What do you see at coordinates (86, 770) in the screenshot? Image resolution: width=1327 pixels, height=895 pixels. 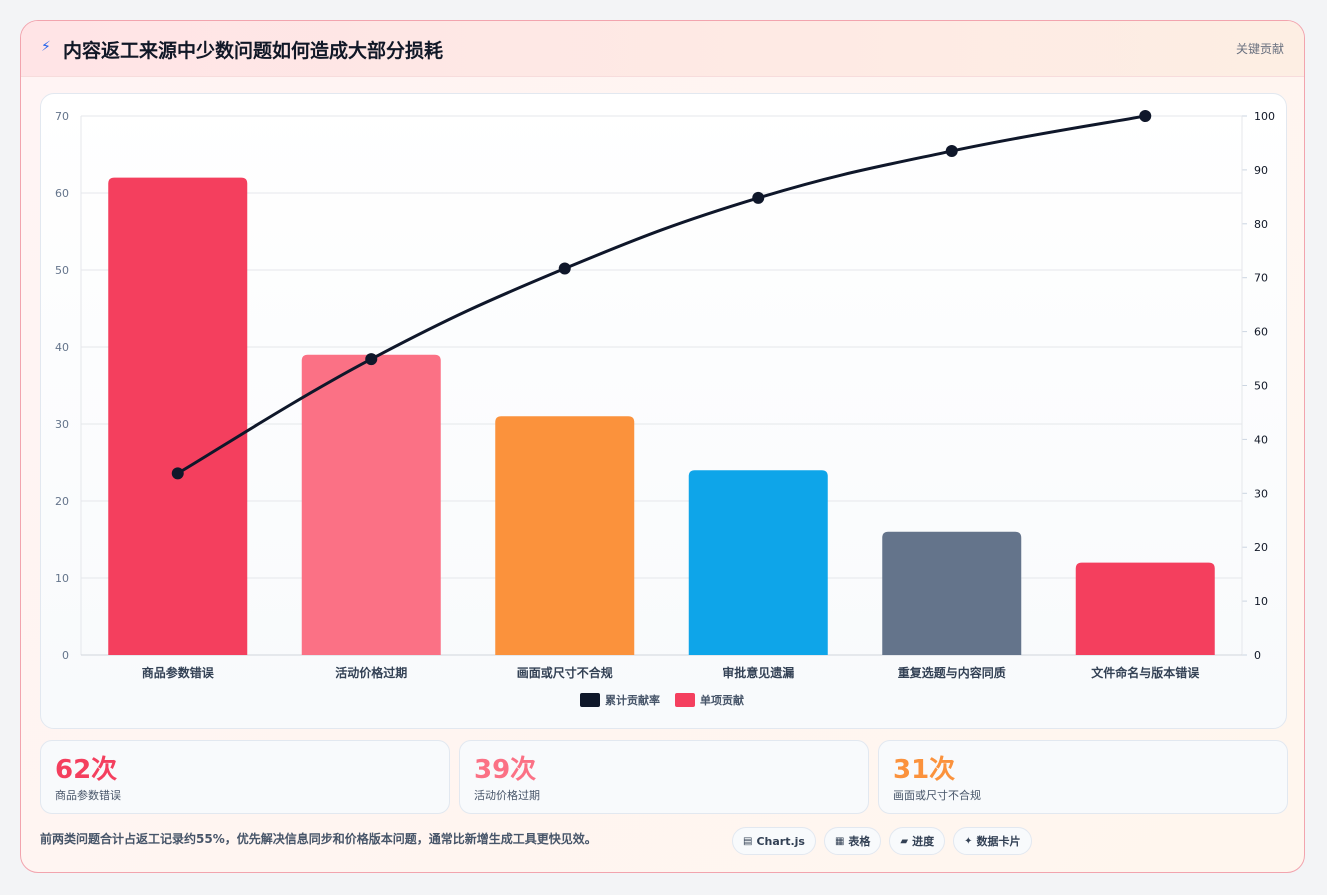 I see `stat-value: 62次` at bounding box center [86, 770].